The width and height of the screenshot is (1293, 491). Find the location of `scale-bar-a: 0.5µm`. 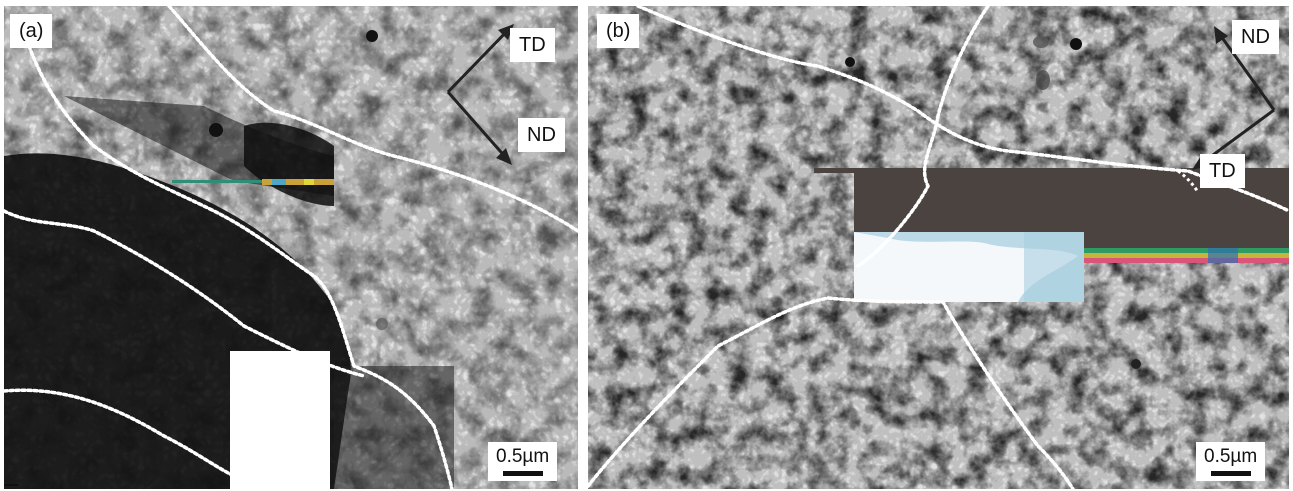

scale-bar-a: 0.5µm is located at coordinates (523, 461).